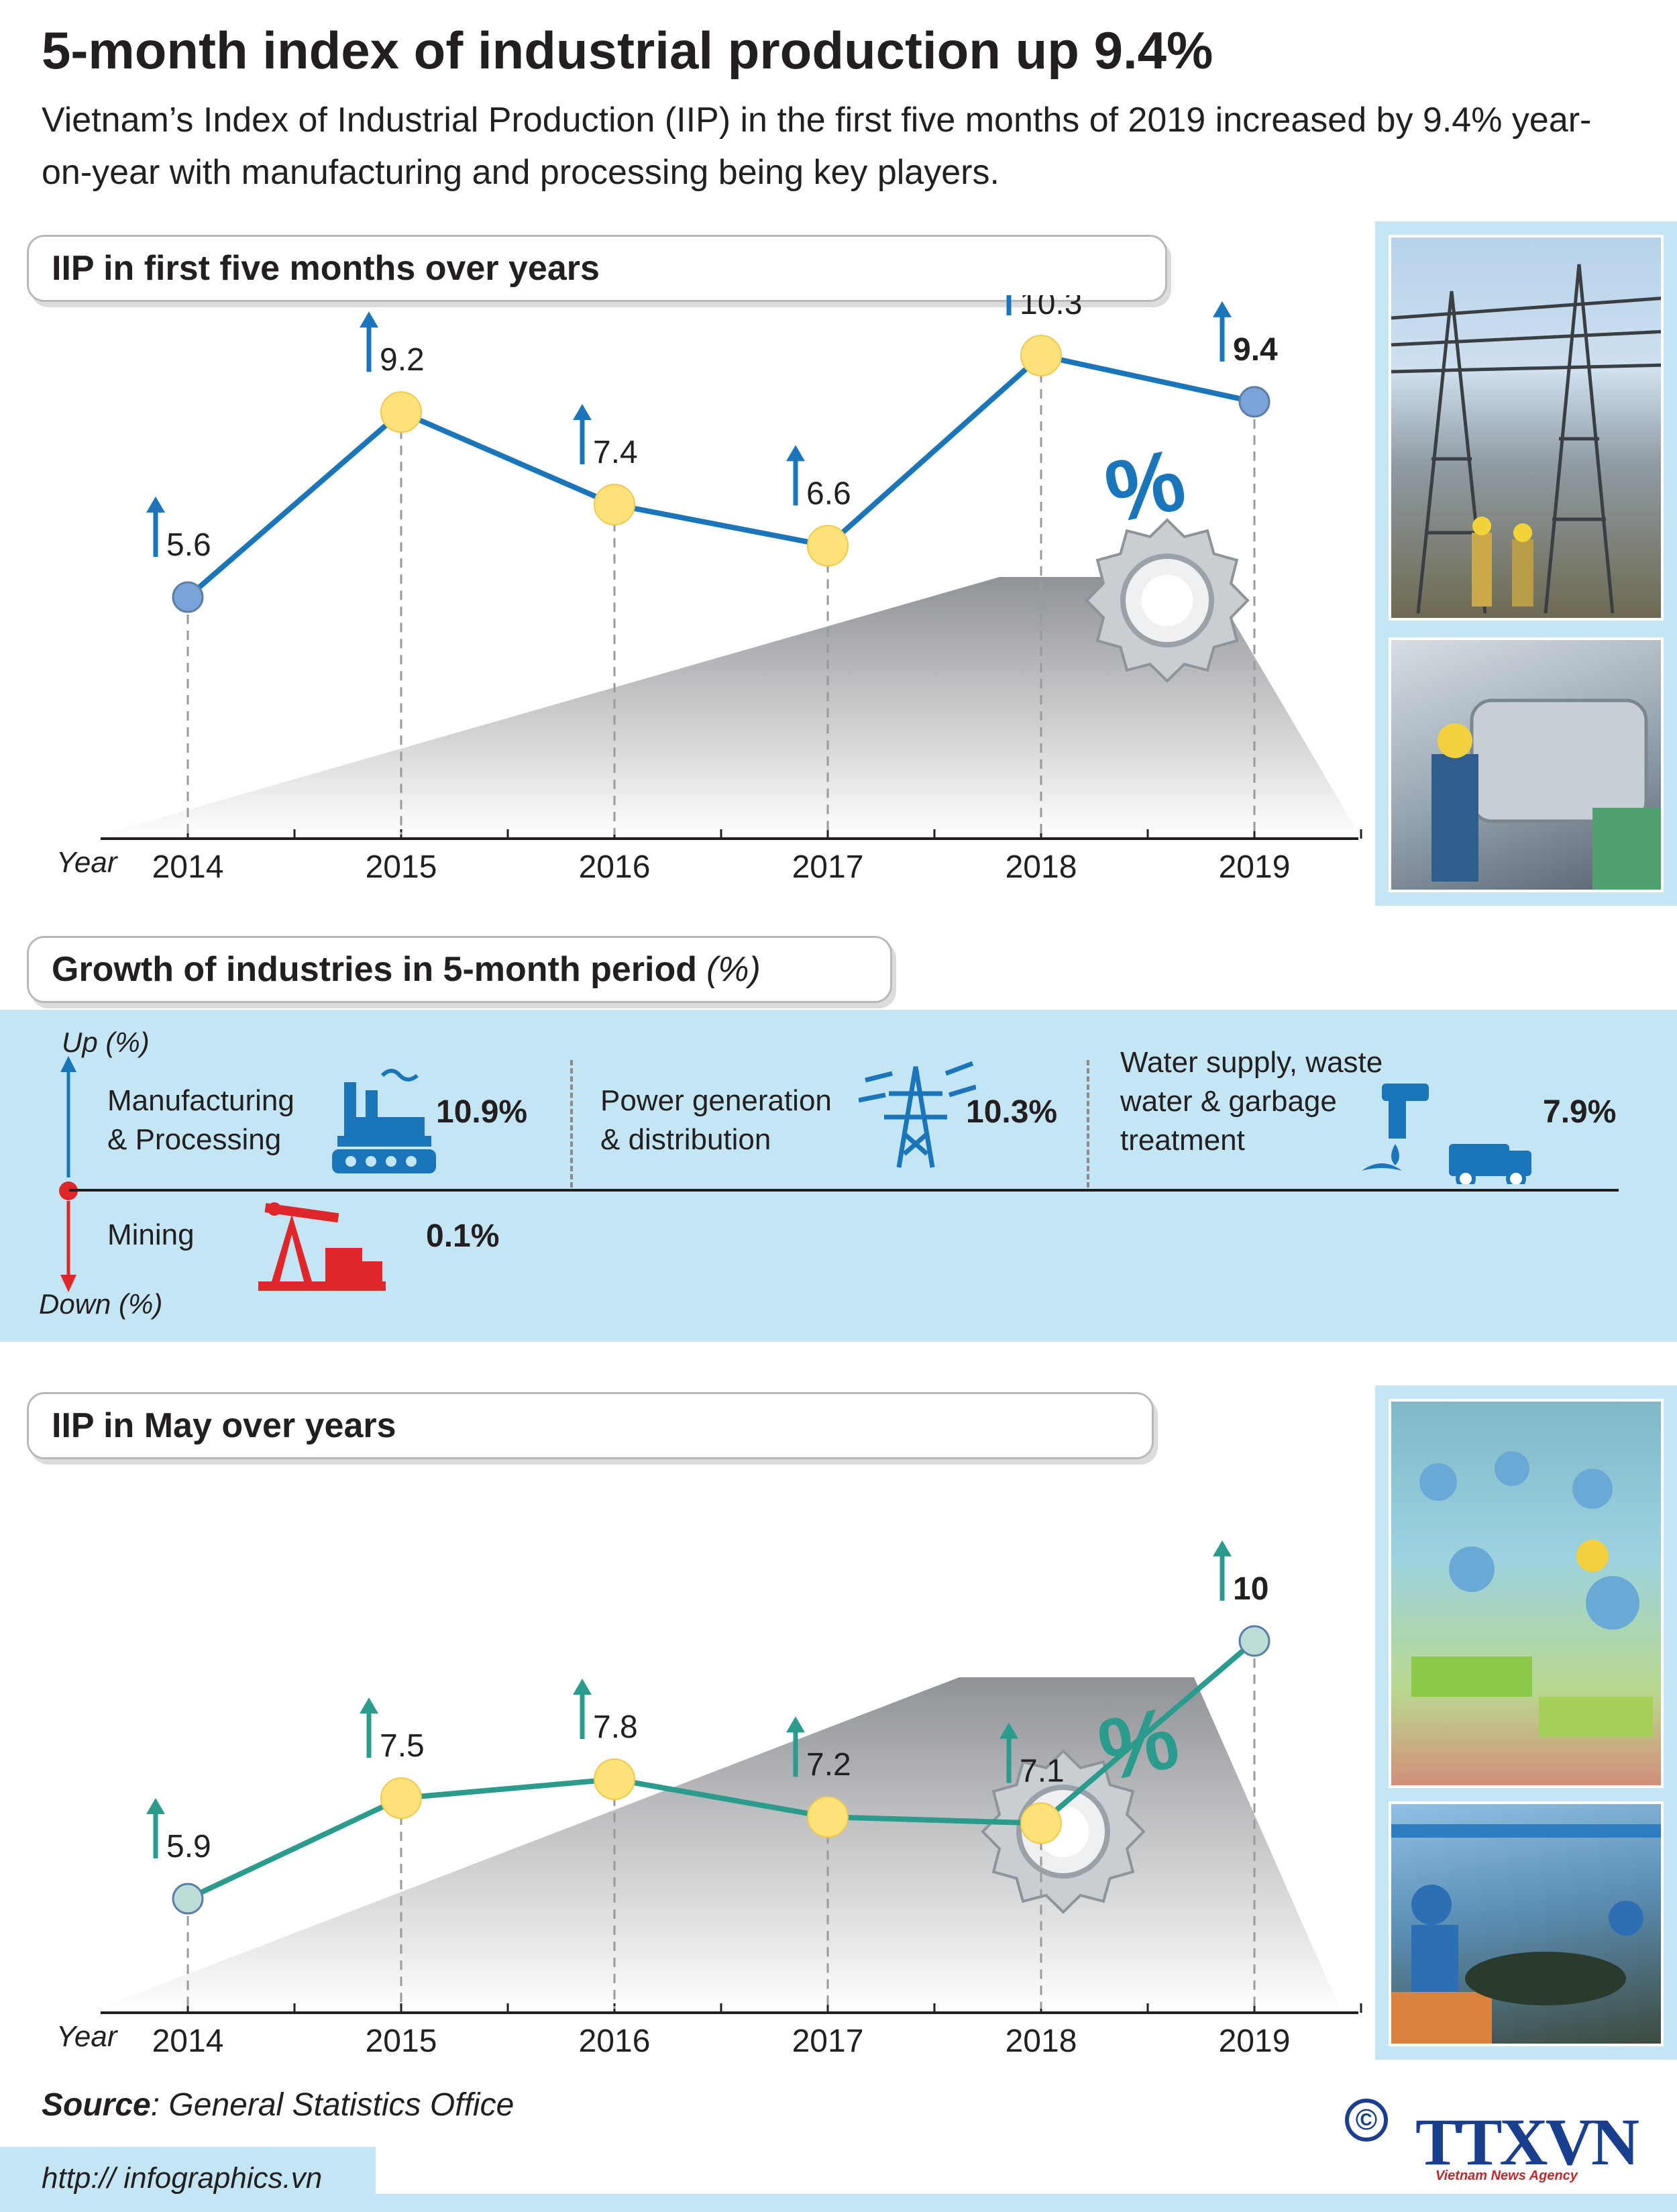  What do you see at coordinates (590, 1425) in the screenshot?
I see `section-heading-iip-may: IIP in May over years` at bounding box center [590, 1425].